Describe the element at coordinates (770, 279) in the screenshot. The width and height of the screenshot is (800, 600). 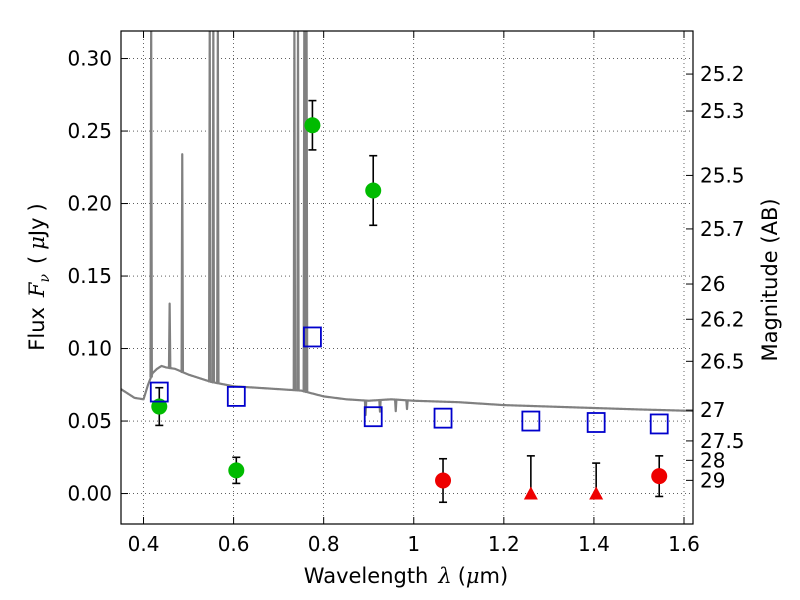
I see `y2-axis-label: Magnitude (AB)` at that location.